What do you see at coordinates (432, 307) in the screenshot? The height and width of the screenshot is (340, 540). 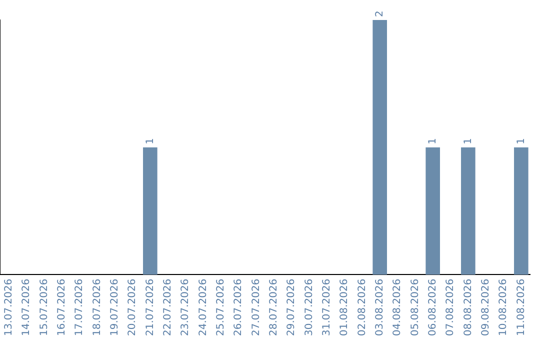 I see `x-tick-label: 06.08.2026` at bounding box center [432, 307].